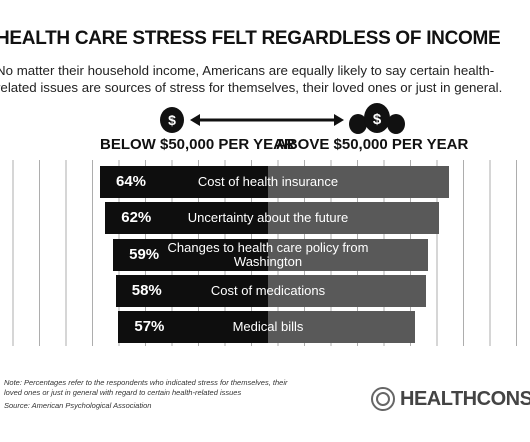  Describe the element at coordinates (372, 144) in the screenshot. I see `legend-right: ABOVE $50,000 PER YEAR` at that location.